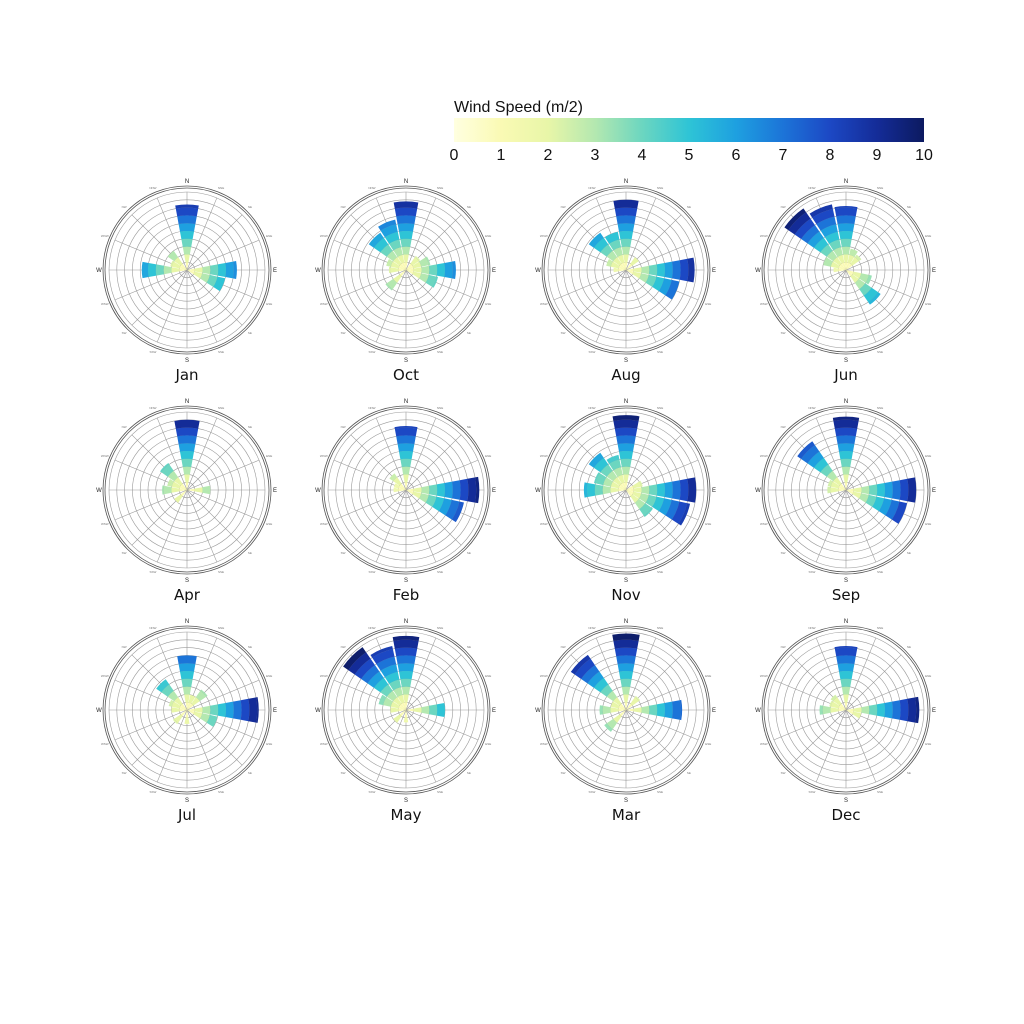 Image resolution: width=1024 pixels, height=1024 pixels. Describe the element at coordinates (845, 815) in the screenshot. I see `month-label: Dec` at that location.